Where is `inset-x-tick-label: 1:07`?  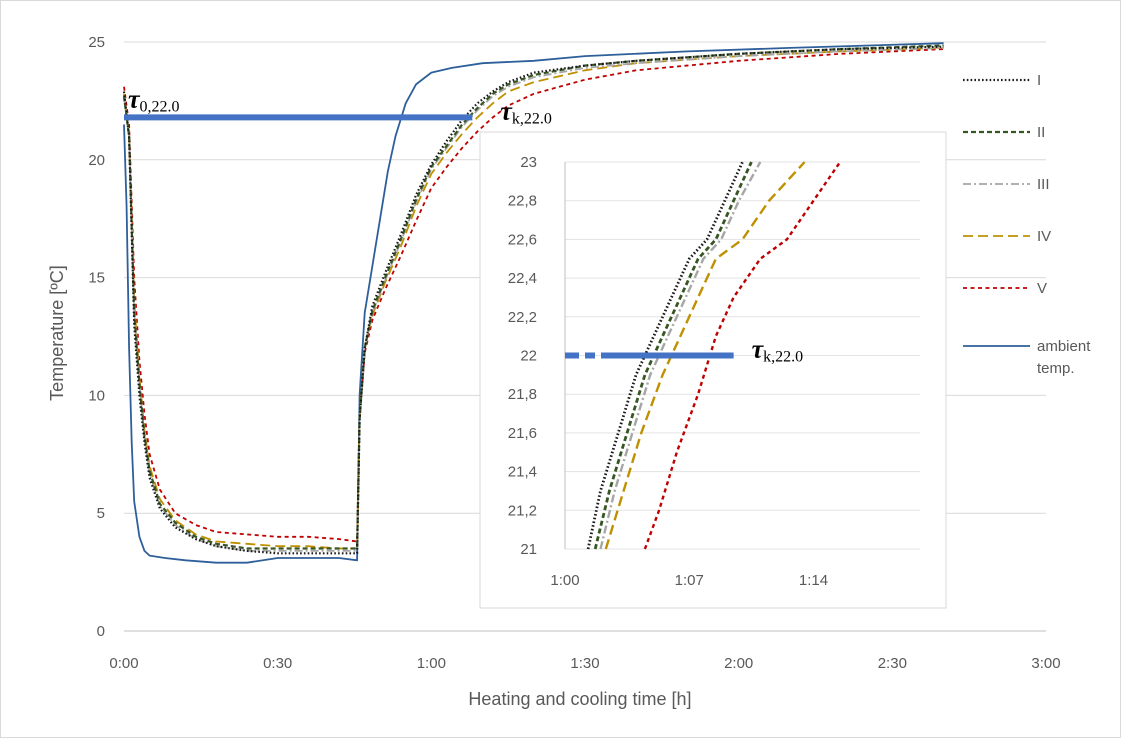 inset-x-tick-label: 1:07 is located at coordinates (689, 580).